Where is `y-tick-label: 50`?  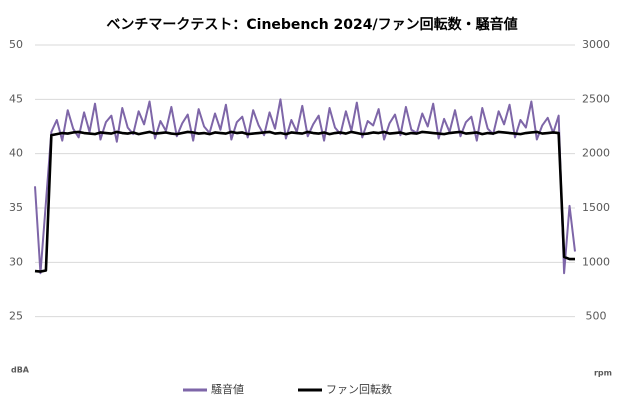 y-tick-label: 50 is located at coordinates (16, 44).